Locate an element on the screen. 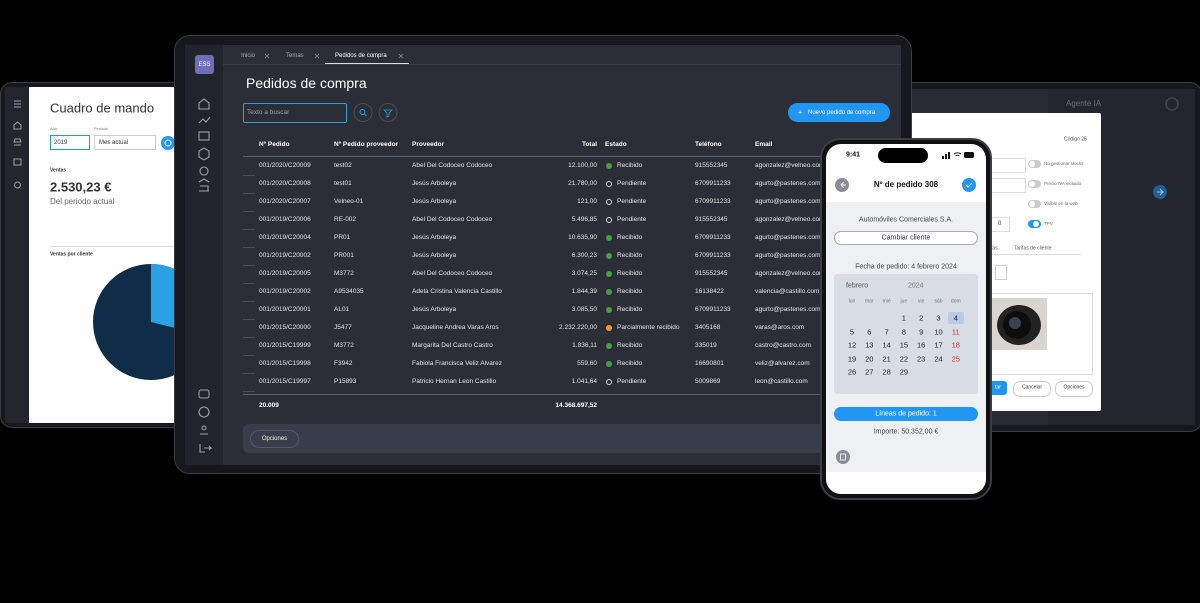  table-cell: RE-002 is located at coordinates (345, 219).